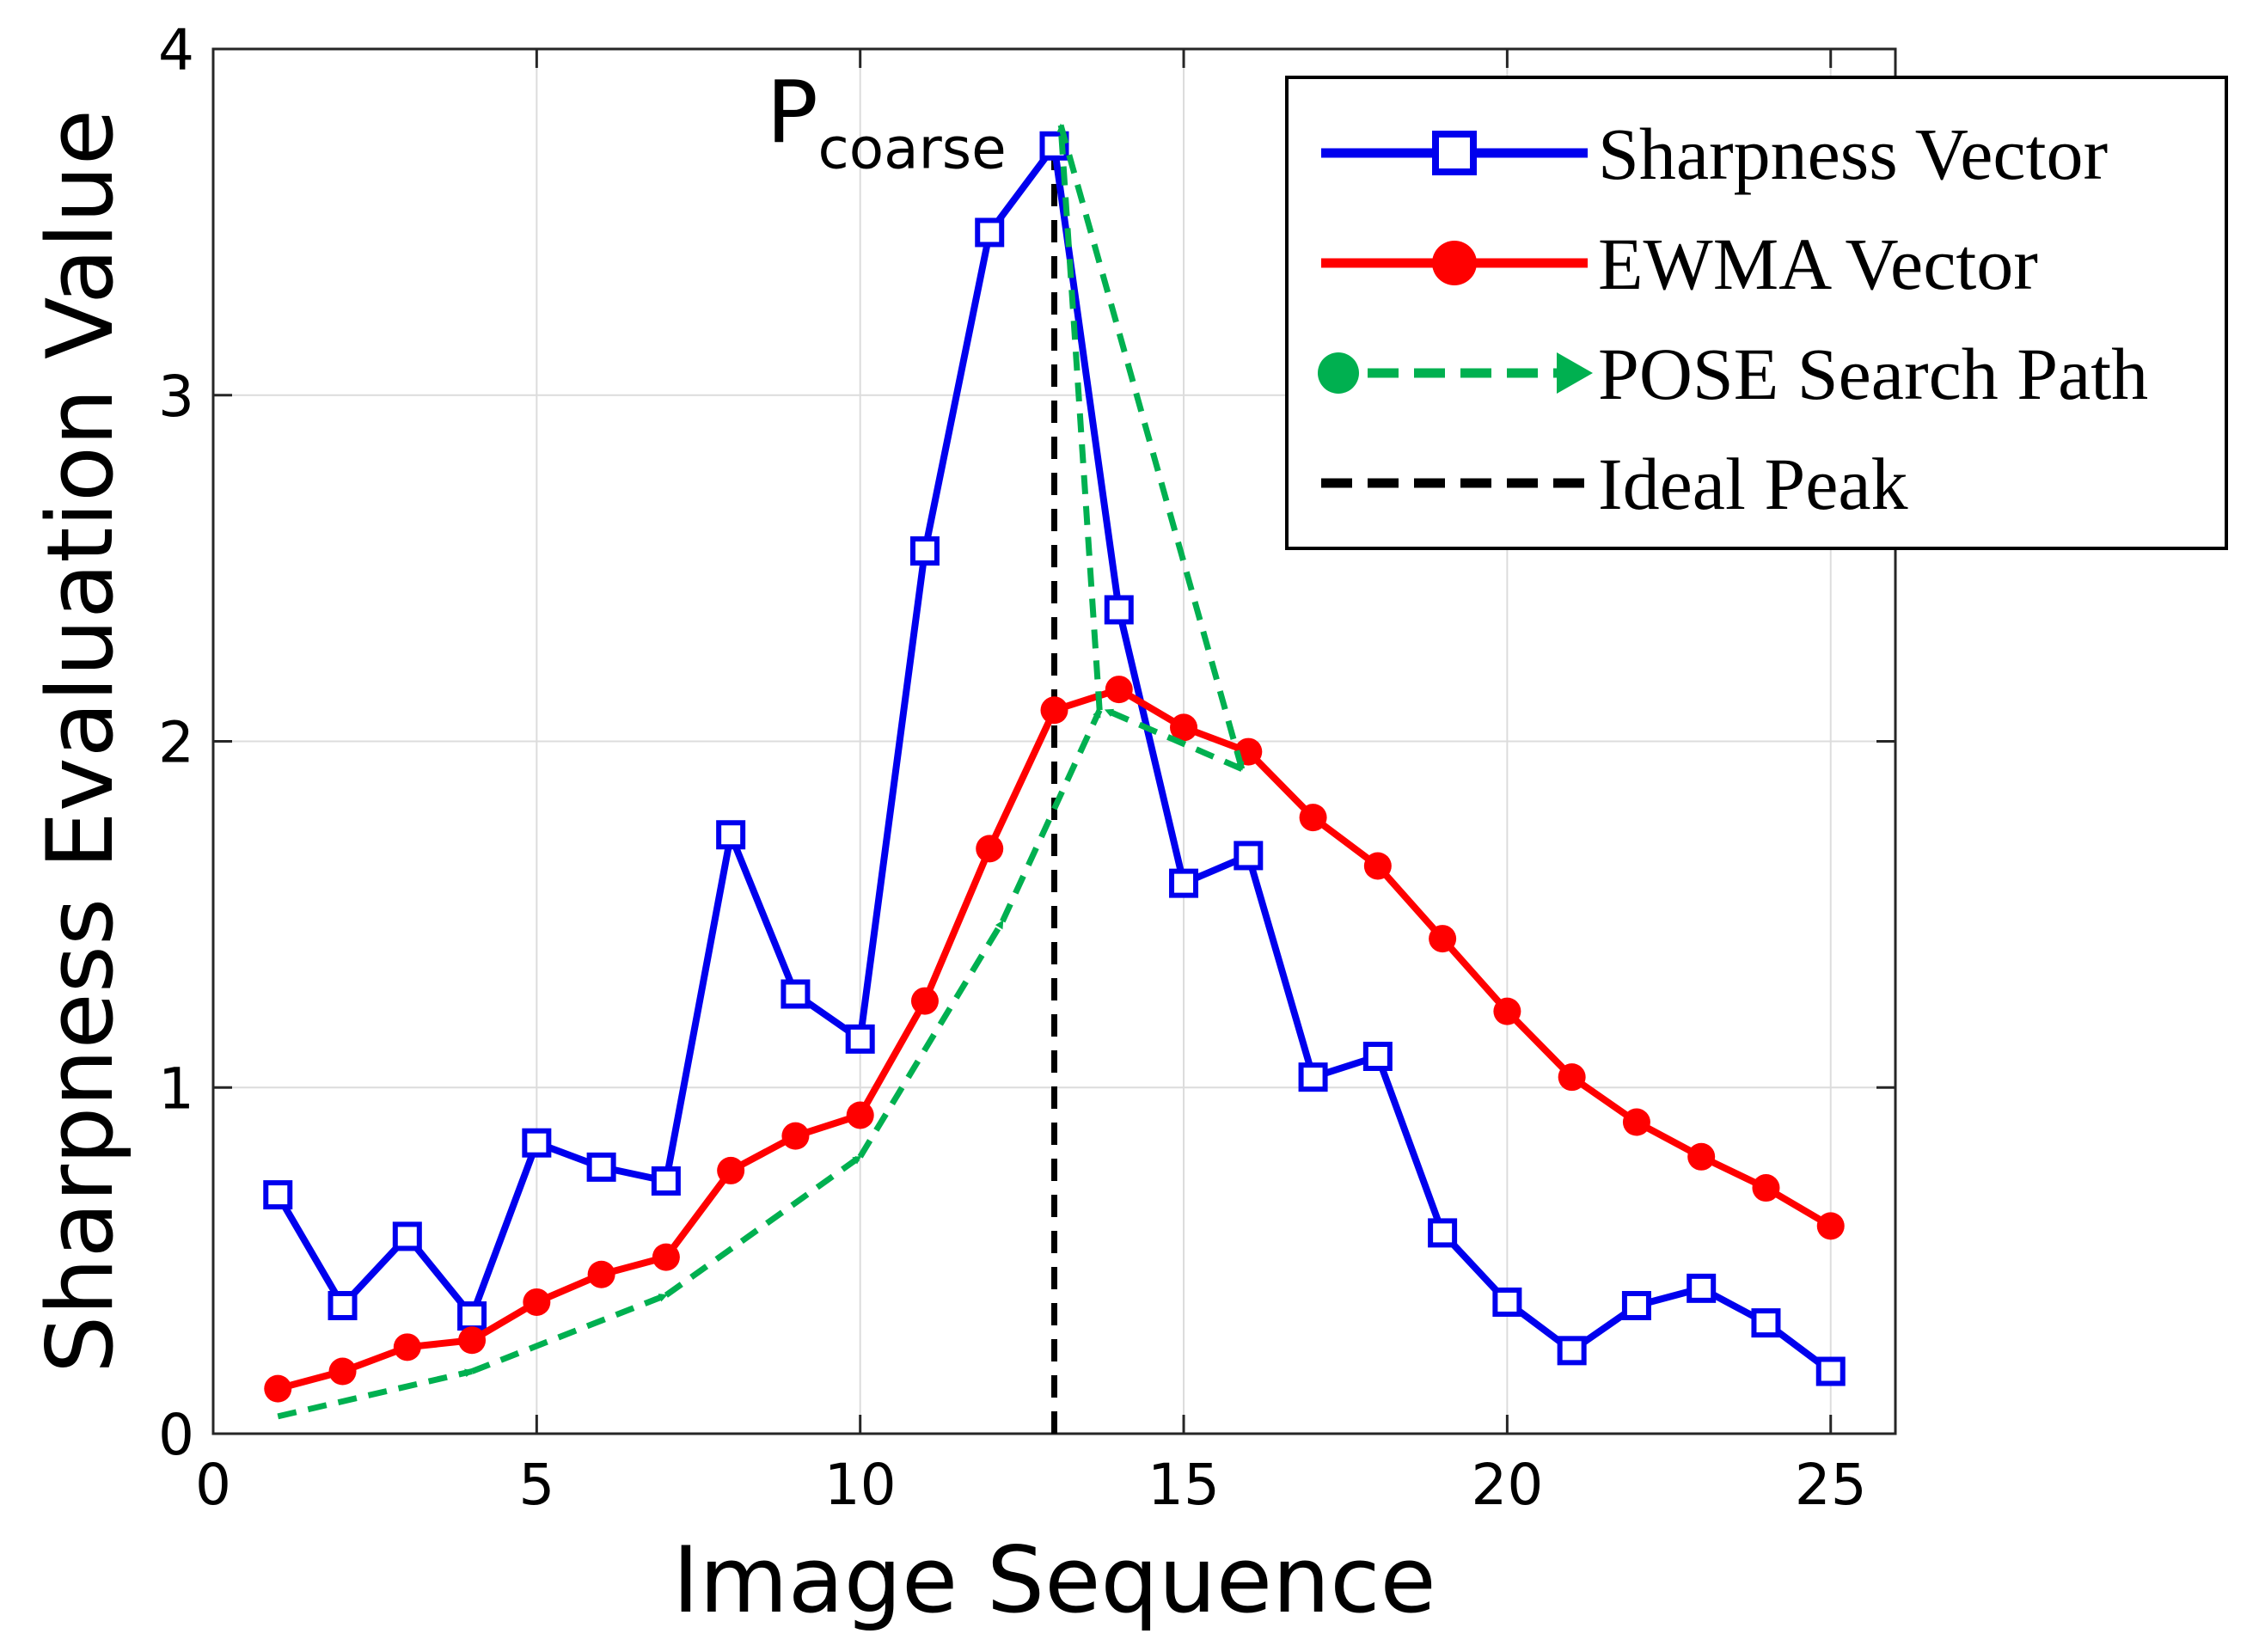 This screenshot has width=2259, height=1652. Describe the element at coordinates (536, 1485) in the screenshot. I see `x-tick-label: 5` at that location.